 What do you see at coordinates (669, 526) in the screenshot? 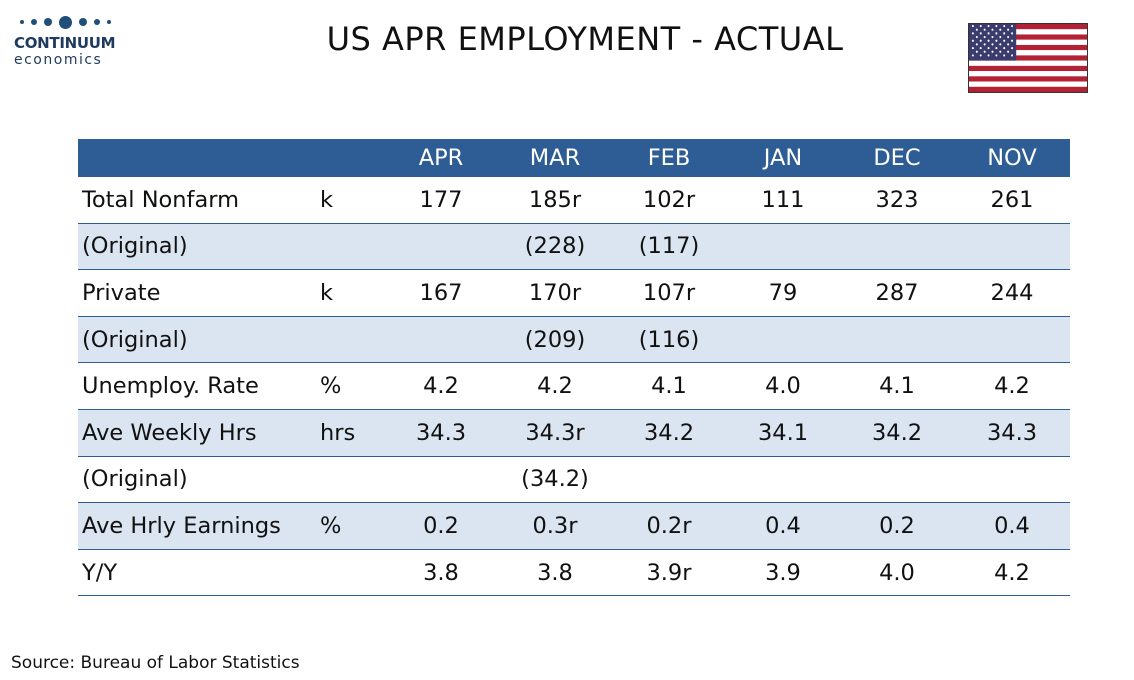
I see `table-cell: 0.2r` at bounding box center [669, 526].